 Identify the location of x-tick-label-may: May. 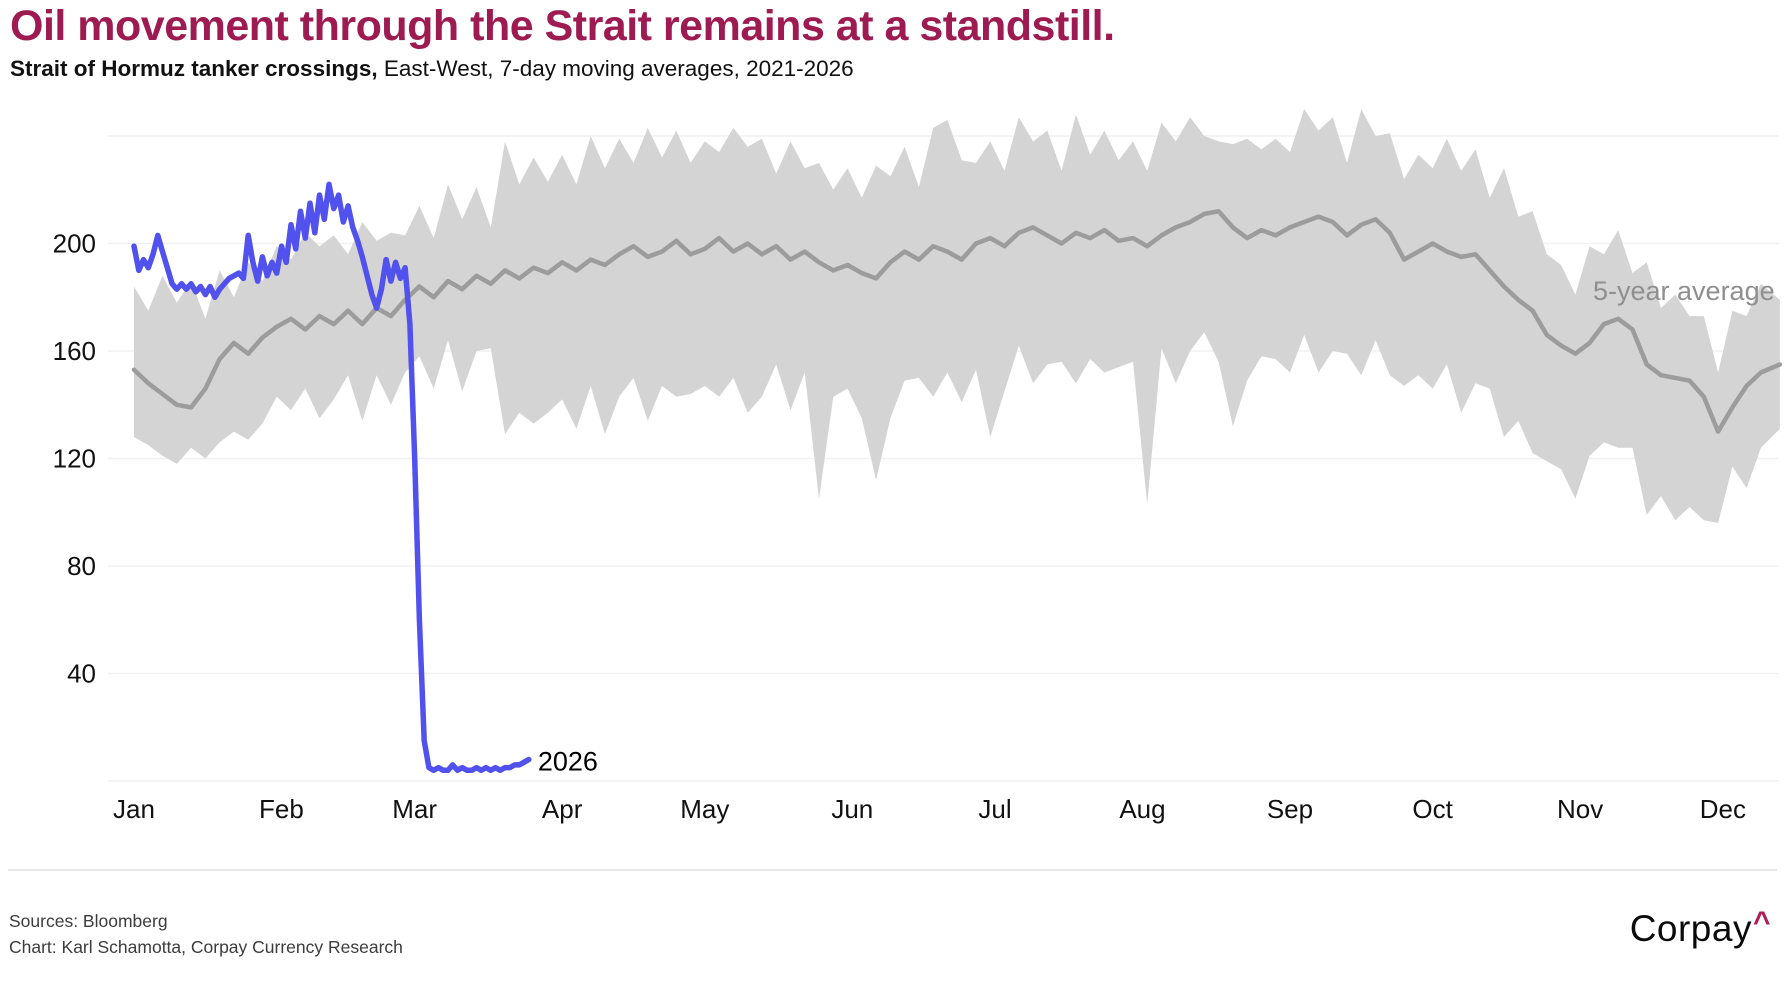
(704, 809).